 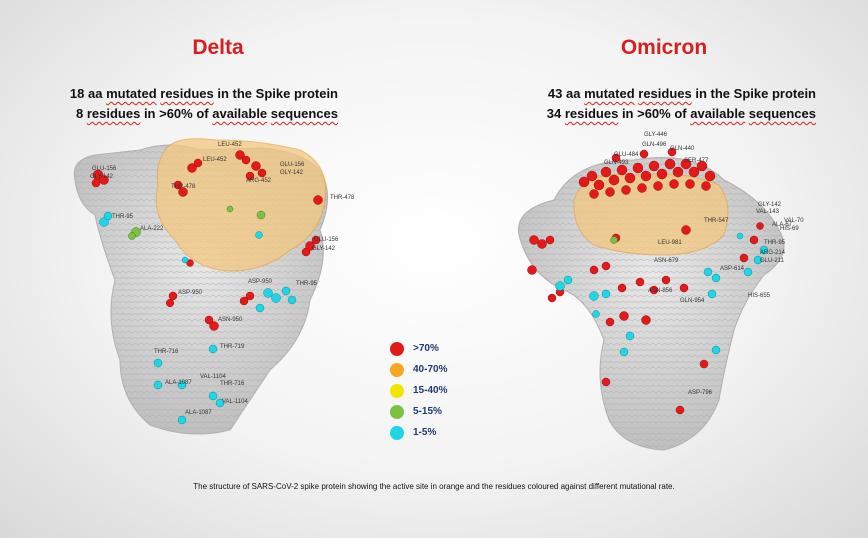 I want to click on legend-swatch-orange, so click(x=397, y=369).